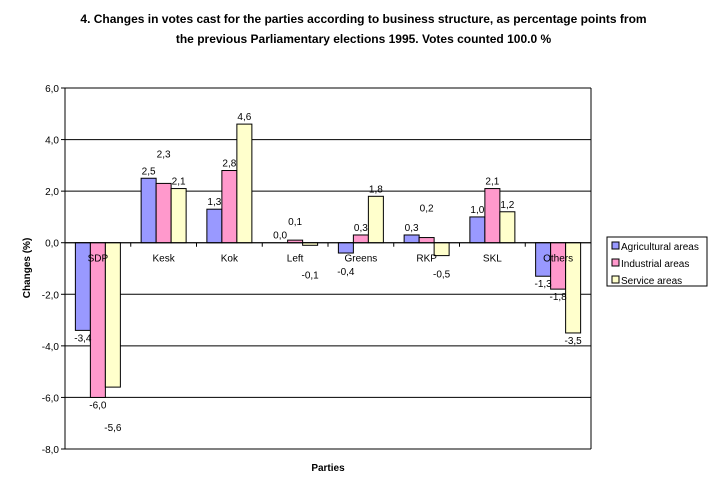 This screenshot has width=727, height=495. Describe the element at coordinates (214, 202) in the screenshot. I see `data-label: 1,3` at that location.